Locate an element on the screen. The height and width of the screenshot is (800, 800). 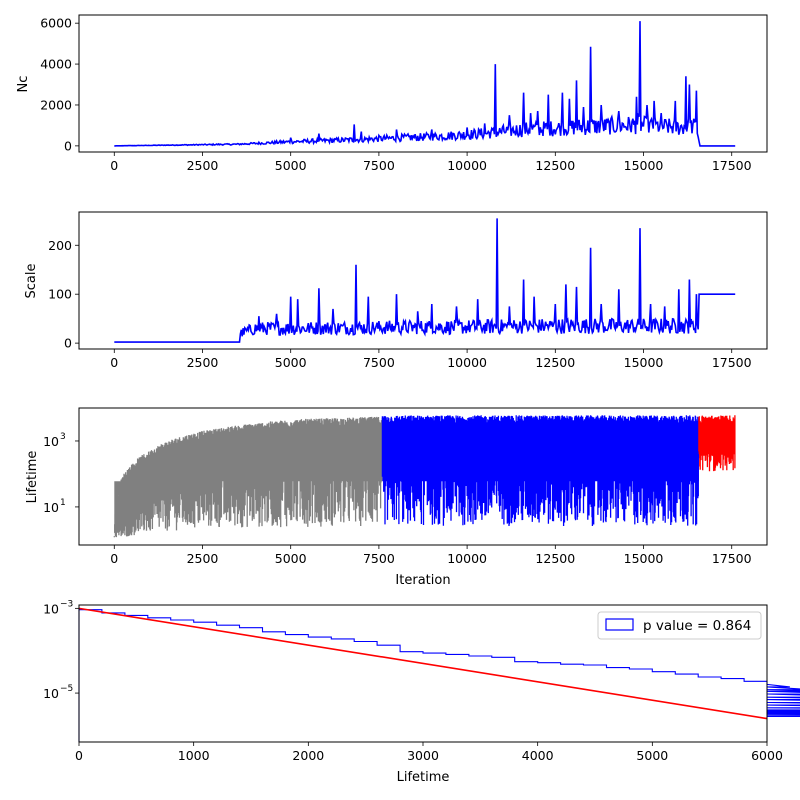
scale-plot-area is located at coordinates (425, 280).